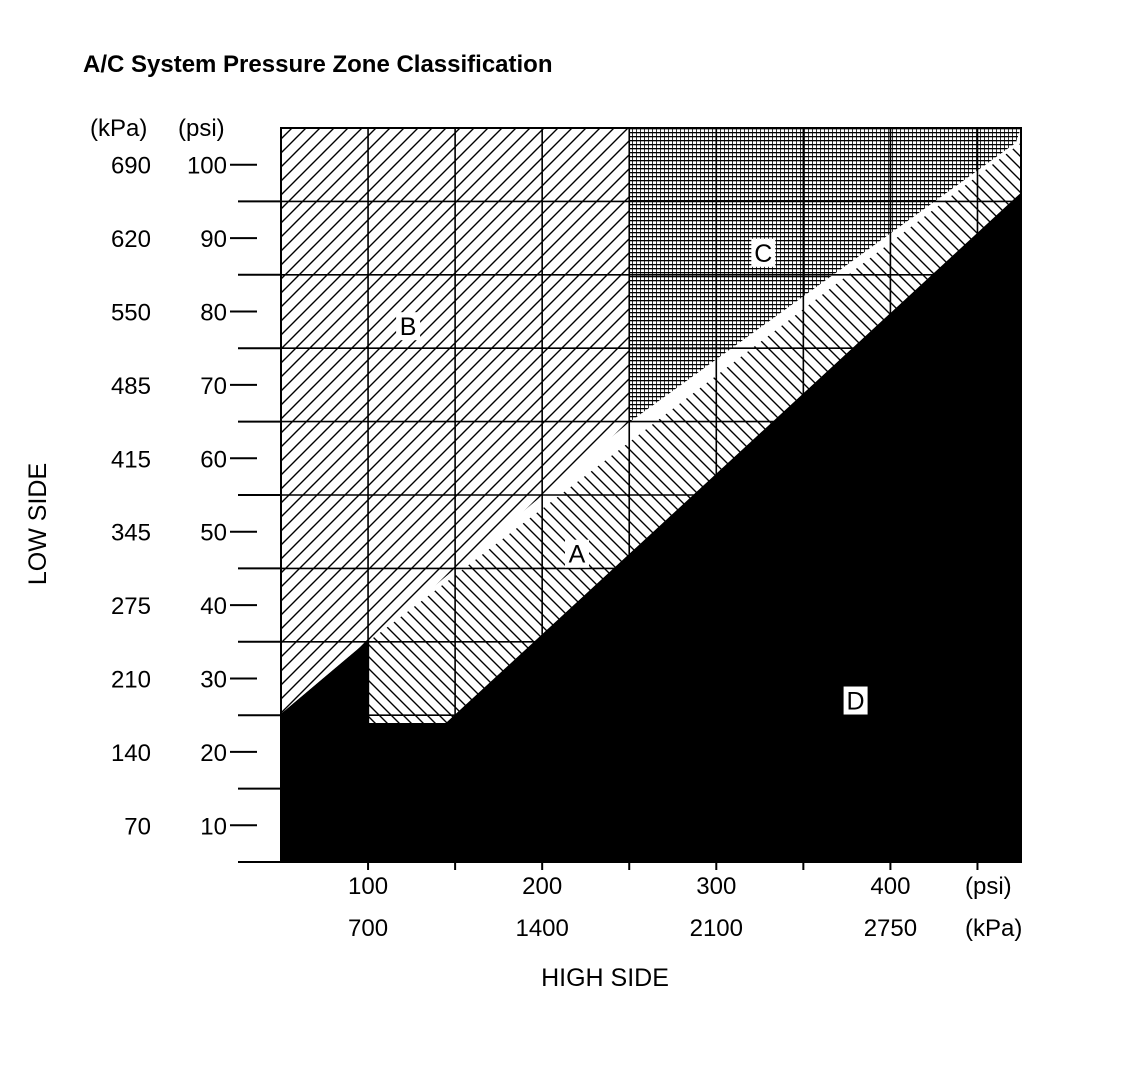 The height and width of the screenshot is (1078, 1136). What do you see at coordinates (368, 886) in the screenshot?
I see `x-tick-label-psi: 100` at bounding box center [368, 886].